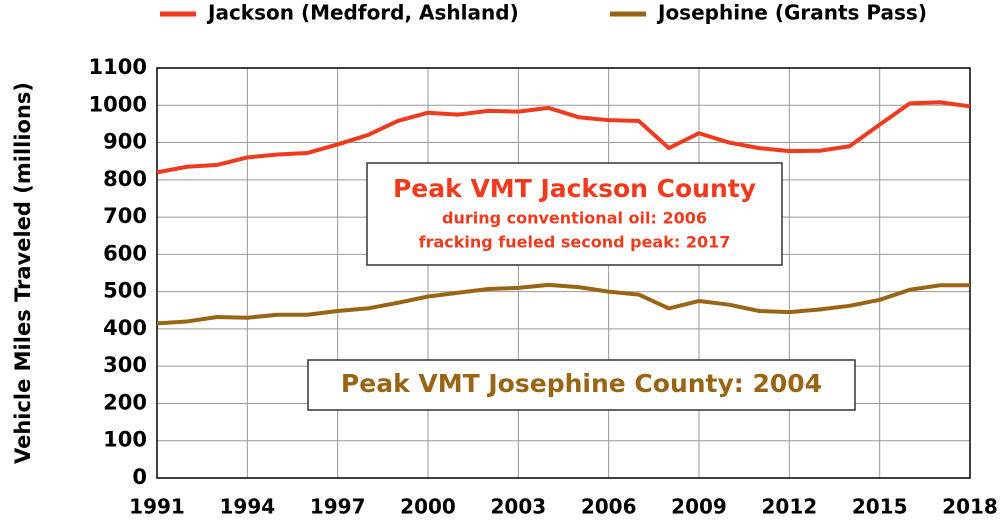 The height and width of the screenshot is (525, 1003). What do you see at coordinates (574, 218) in the screenshot?
I see `annotation-text: during conventional oil: 2006` at bounding box center [574, 218].